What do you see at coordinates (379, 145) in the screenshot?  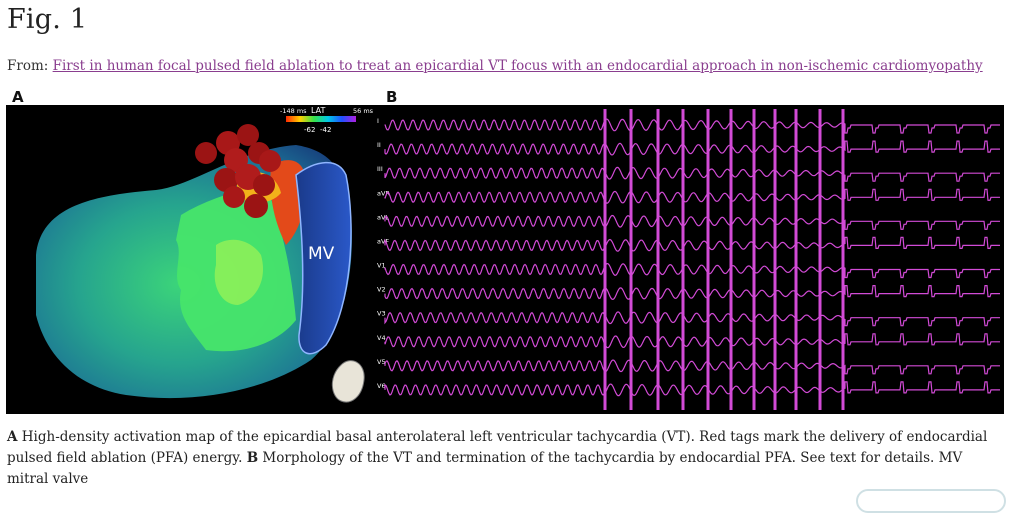 I see `ecg-lead-label: II` at bounding box center [379, 145].